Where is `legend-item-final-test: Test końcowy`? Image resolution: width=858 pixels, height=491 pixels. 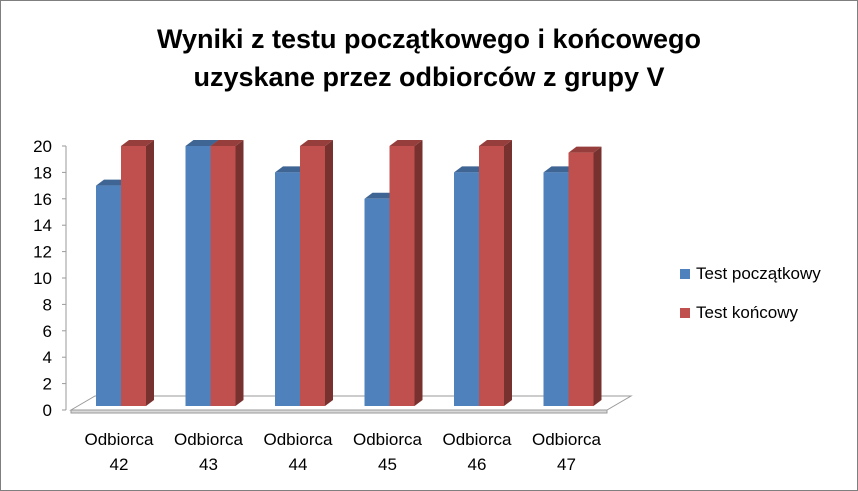
legend-item-final-test: Test końcowy is located at coordinates (750, 313).